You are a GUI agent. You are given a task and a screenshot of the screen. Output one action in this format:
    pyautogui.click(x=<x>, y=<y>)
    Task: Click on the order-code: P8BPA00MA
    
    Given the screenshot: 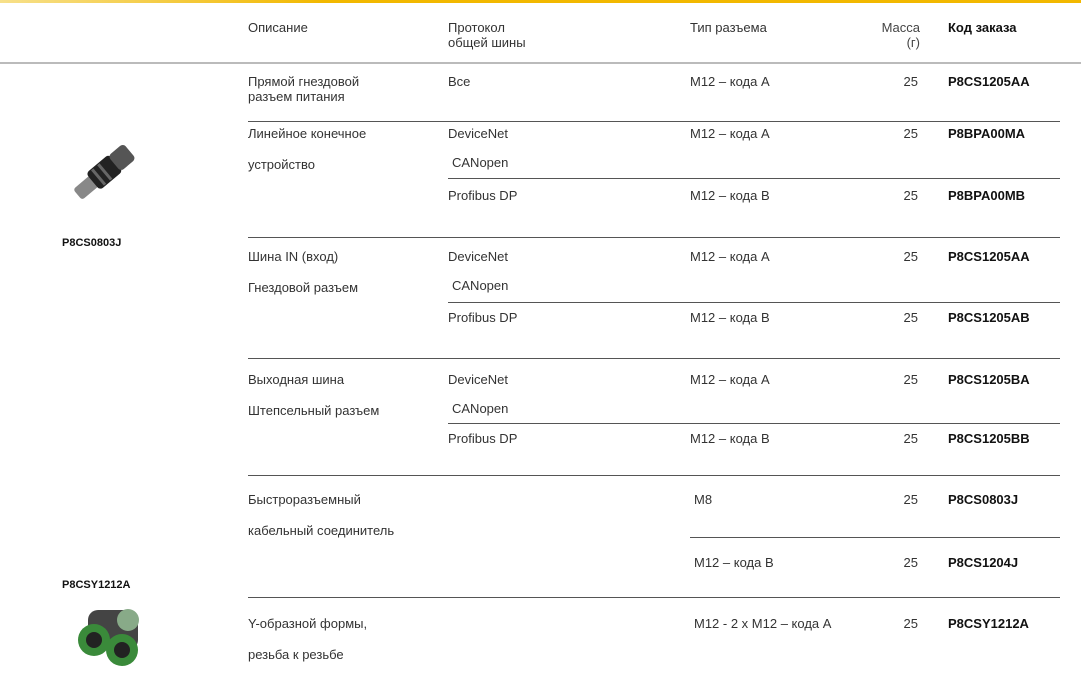 What is the action you would take?
    pyautogui.click(x=987, y=133)
    